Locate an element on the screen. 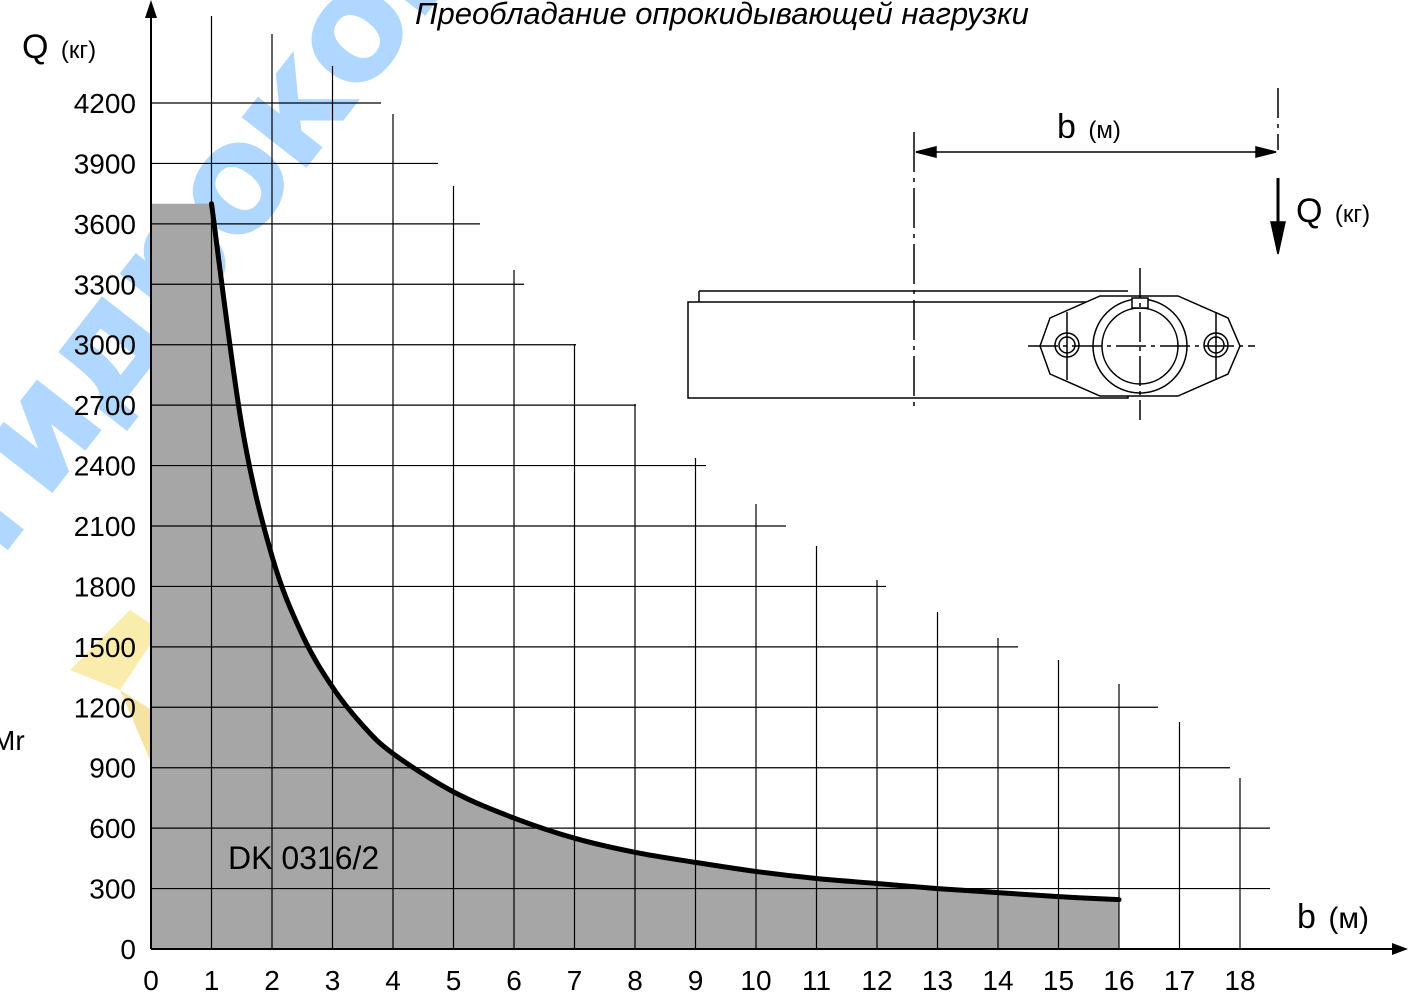 This screenshot has width=1426, height=995. inset-schematic is located at coordinates (986, 254).